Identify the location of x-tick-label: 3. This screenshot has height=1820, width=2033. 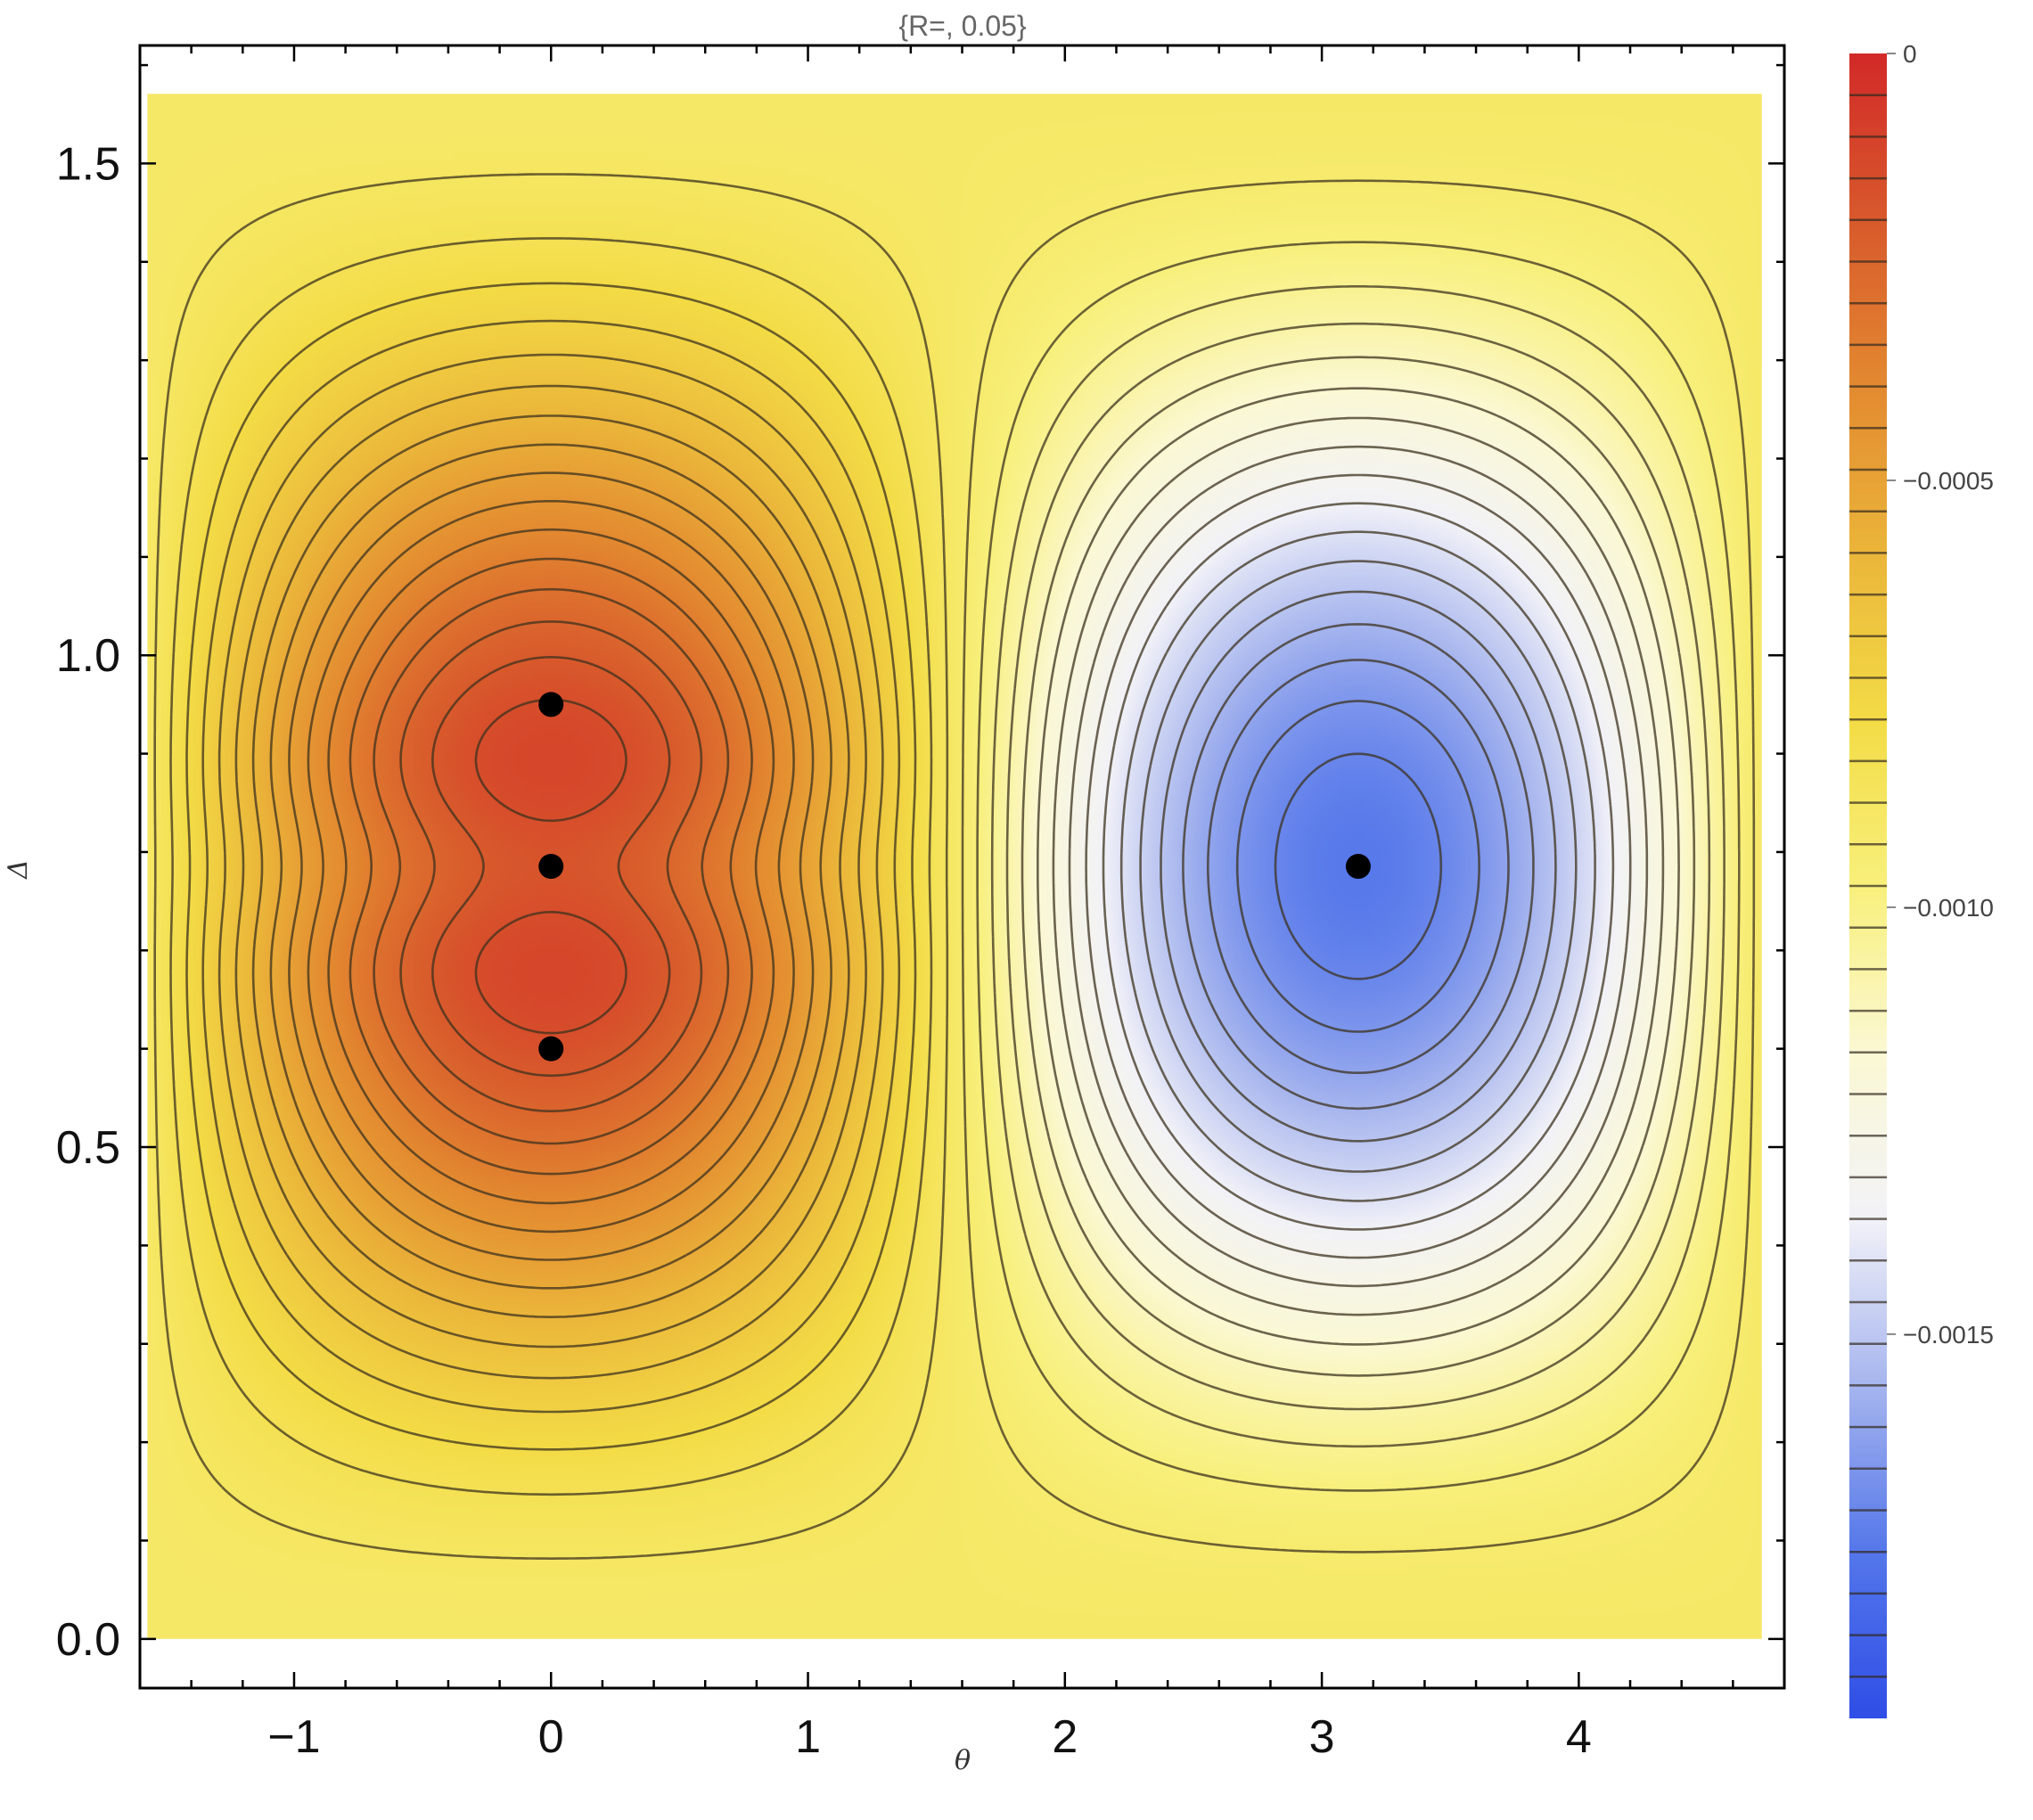
(1322, 1737).